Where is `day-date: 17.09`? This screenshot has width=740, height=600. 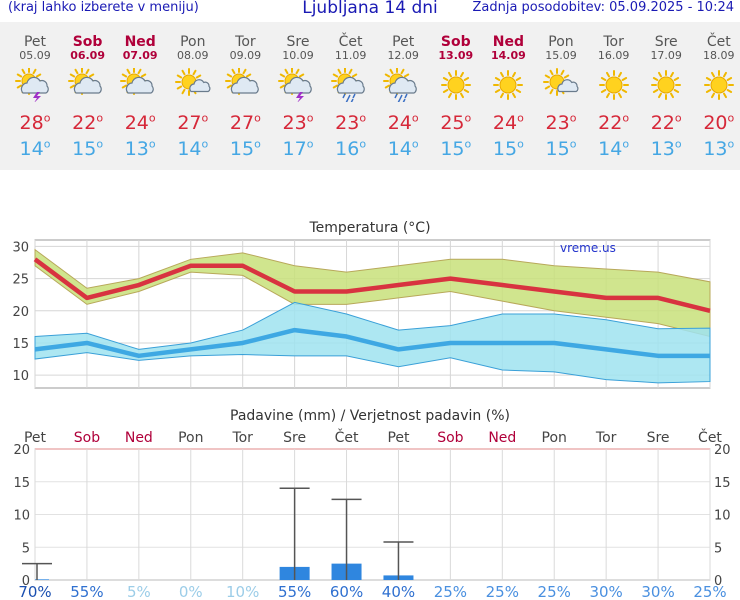
day-date: 17.09 is located at coordinates (666, 55).